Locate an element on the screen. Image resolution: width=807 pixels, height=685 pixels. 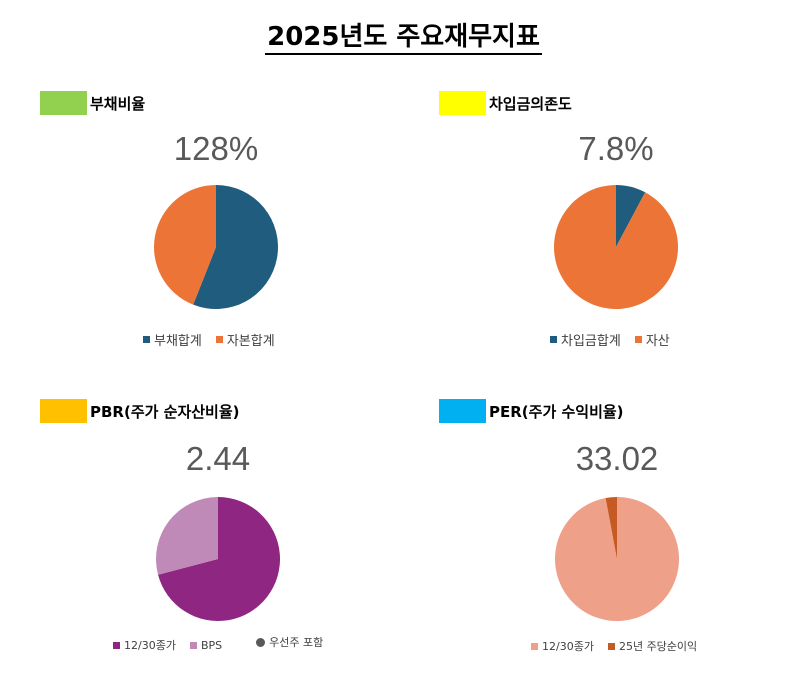
legend-note-dot is located at coordinates (261, 642).